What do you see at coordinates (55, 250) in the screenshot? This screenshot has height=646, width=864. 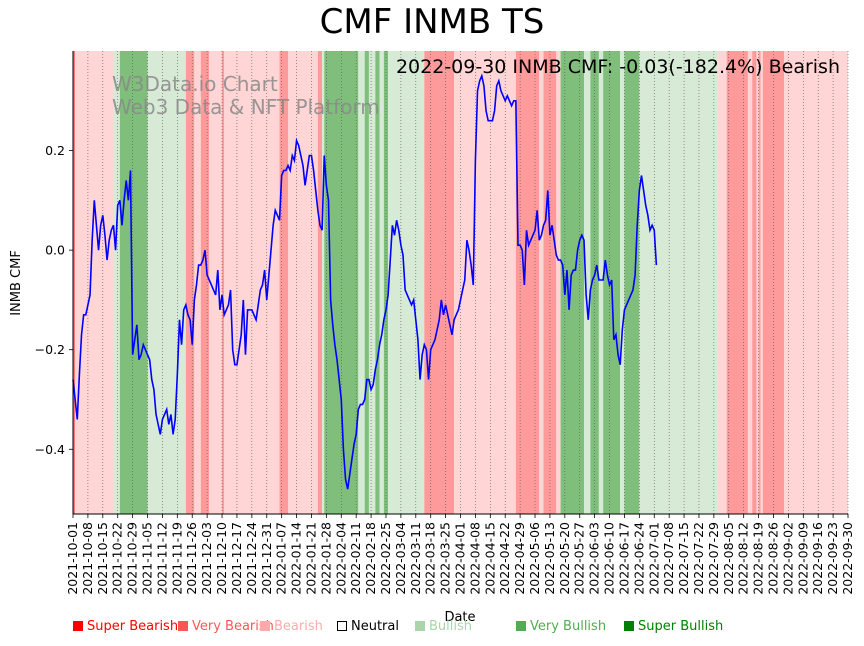 I see `y-tick-label: 0.0` at bounding box center [55, 250].